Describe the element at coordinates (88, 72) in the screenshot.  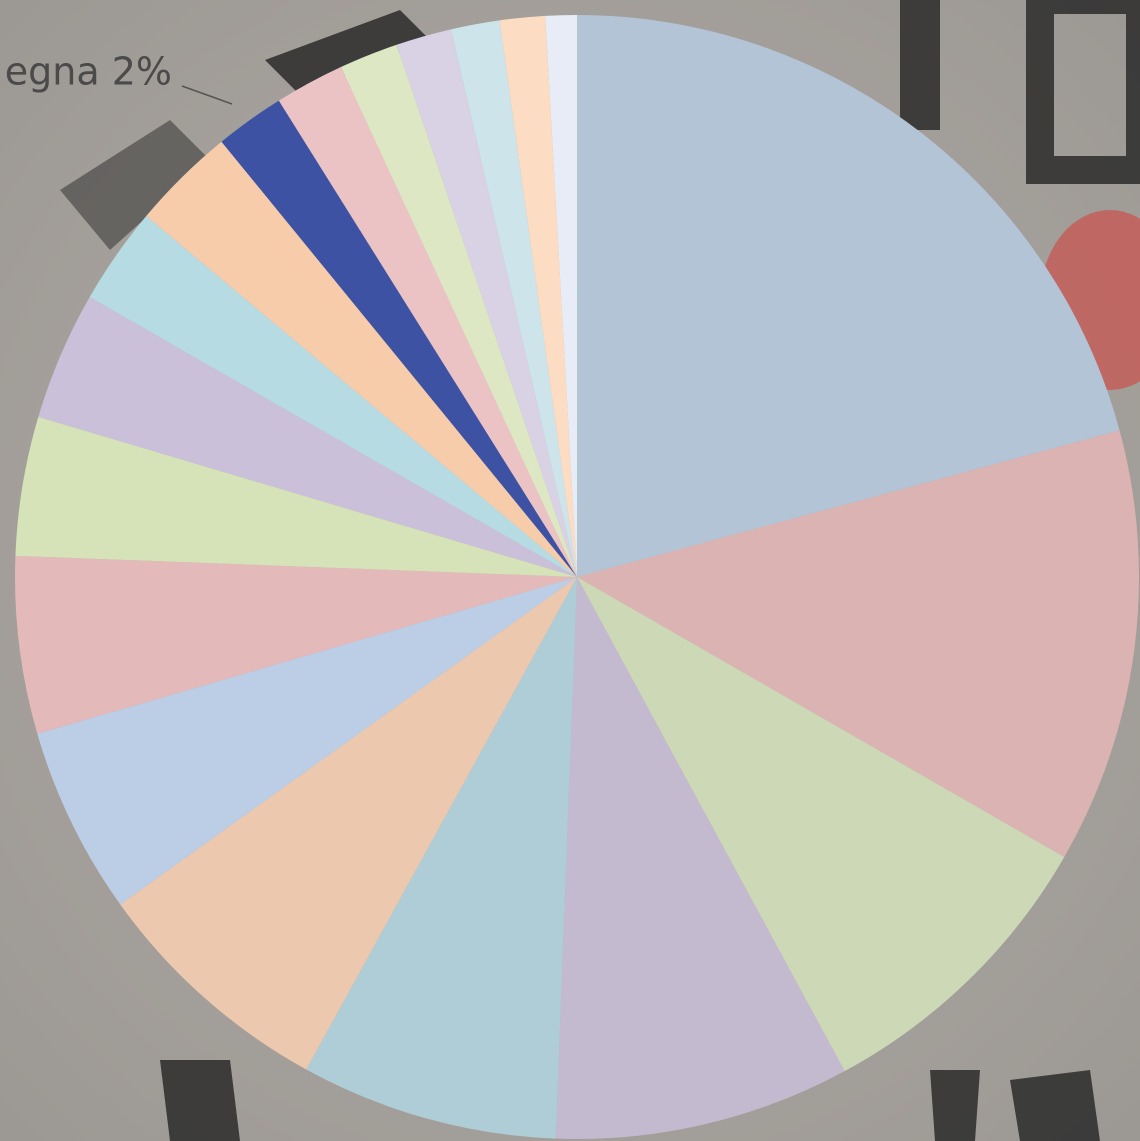
I see `data-label: egna 2%` at that location.